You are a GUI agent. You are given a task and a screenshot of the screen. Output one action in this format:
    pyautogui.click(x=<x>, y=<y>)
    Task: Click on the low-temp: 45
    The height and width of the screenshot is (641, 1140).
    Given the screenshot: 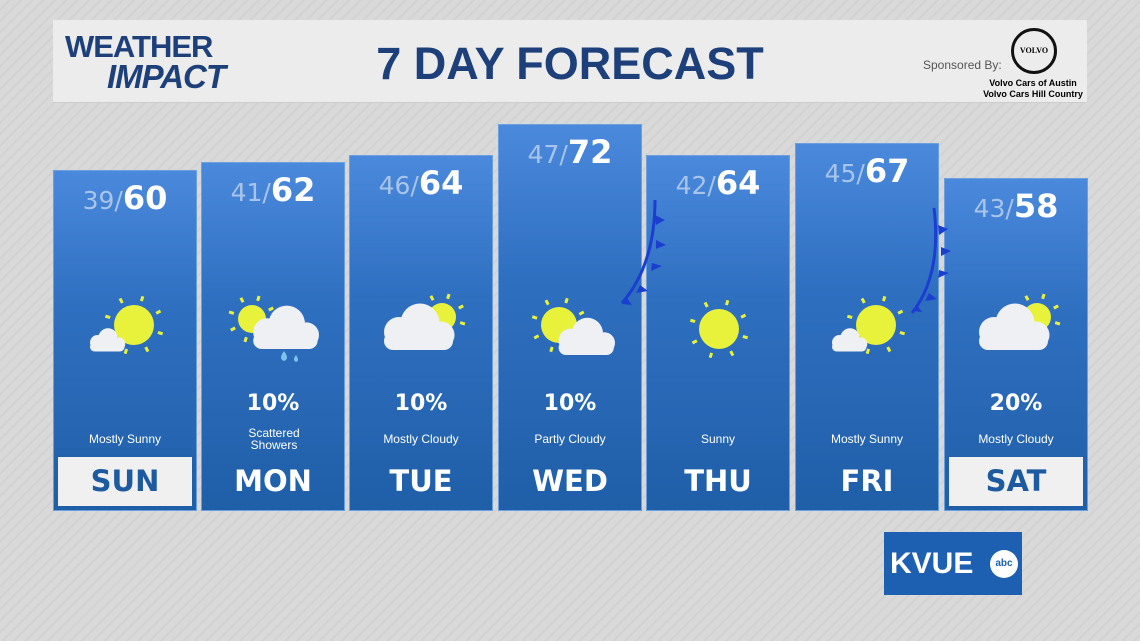 What is the action you would take?
    pyautogui.click(x=840, y=173)
    